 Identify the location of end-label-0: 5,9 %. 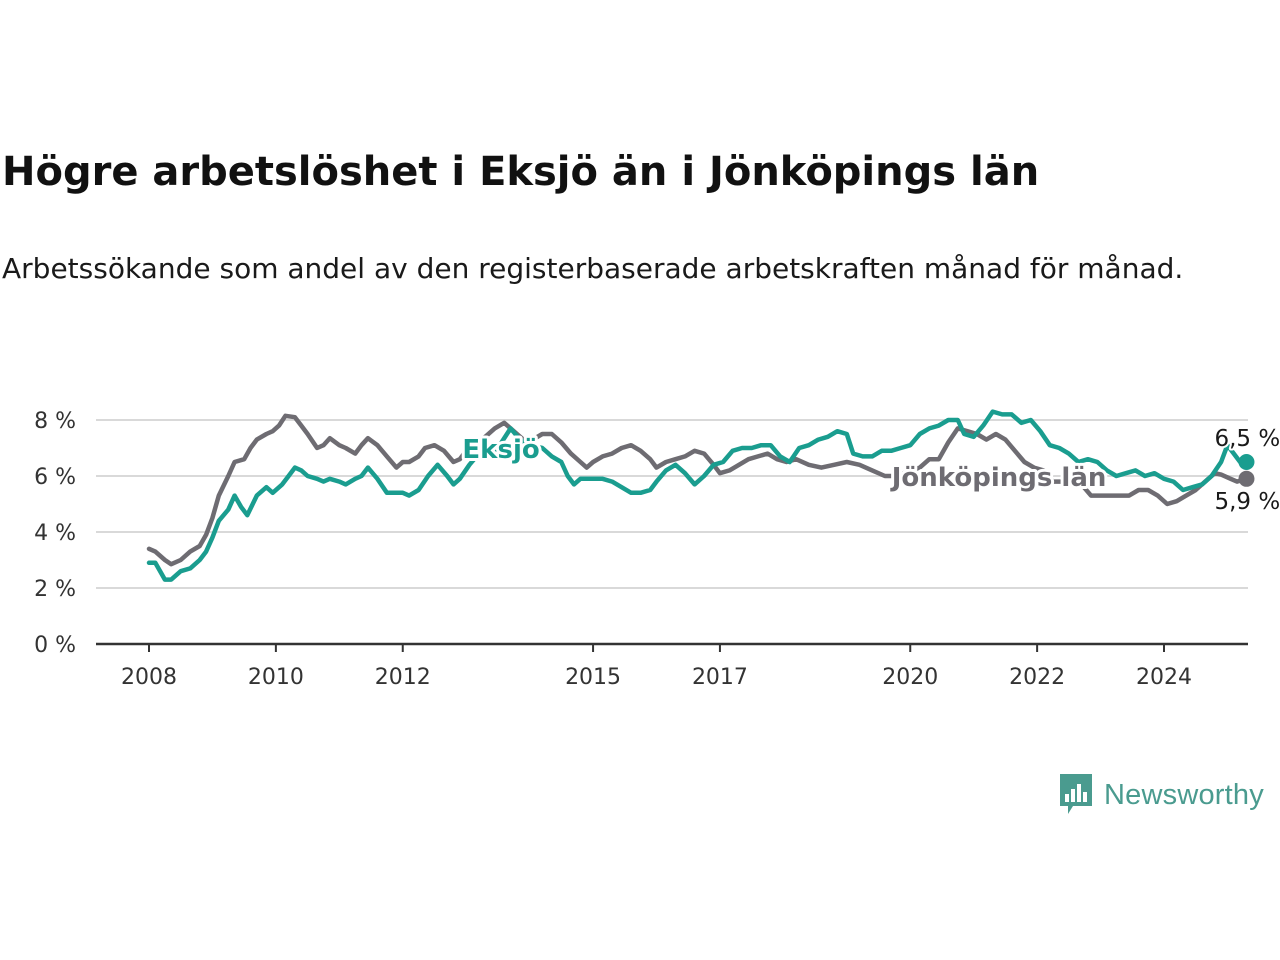
(1247, 502).